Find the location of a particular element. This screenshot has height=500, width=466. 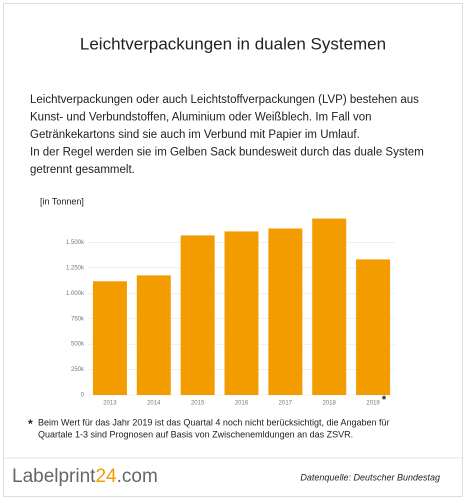

logo-part: 24 is located at coordinates (106, 476).